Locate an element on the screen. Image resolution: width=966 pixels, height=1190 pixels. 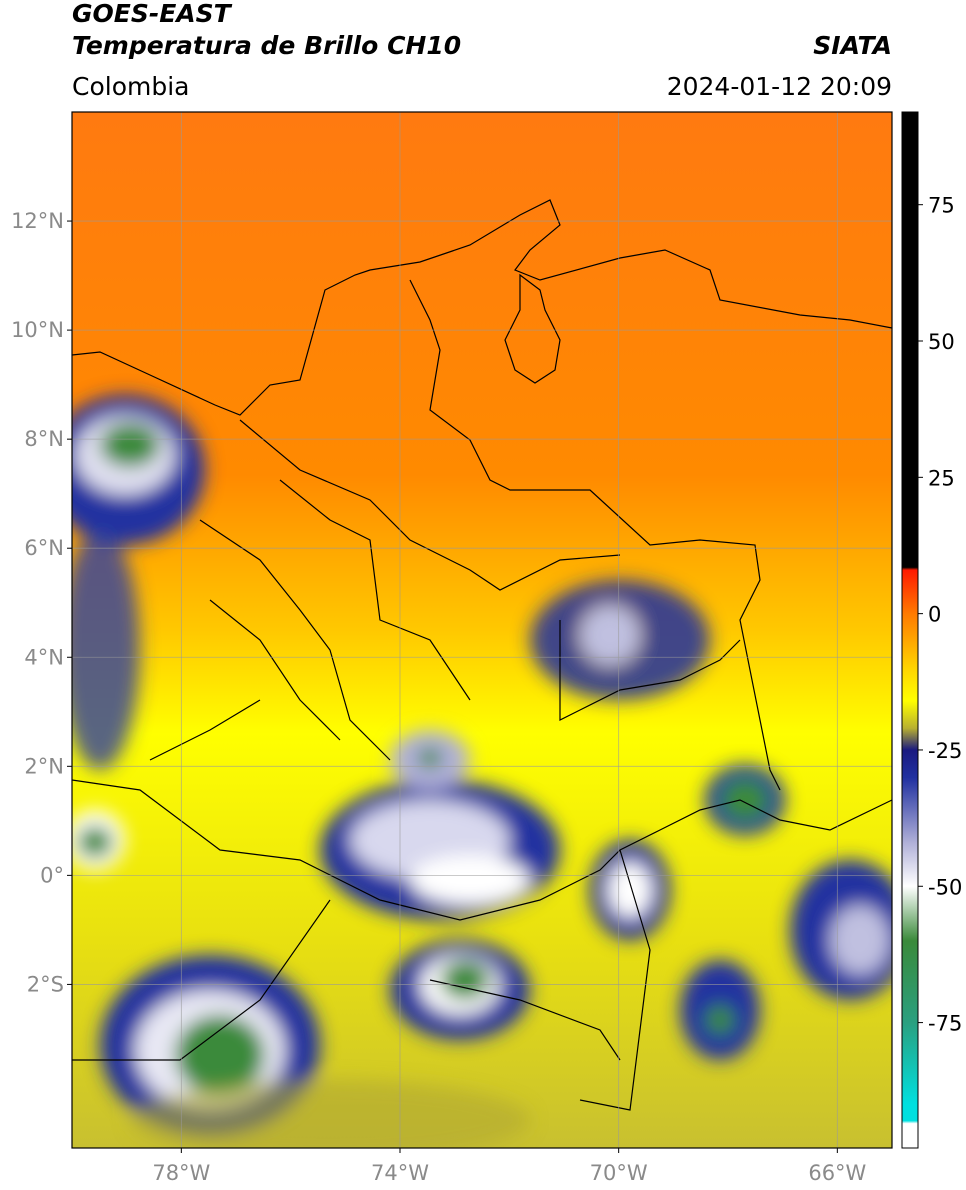
y-tick-label: 0° is located at coordinates (52, 875).